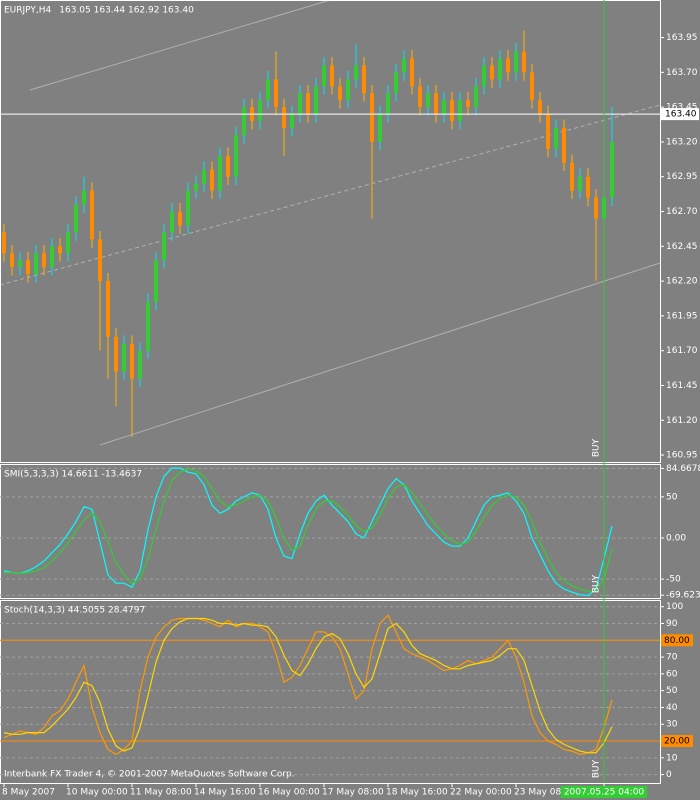  What do you see at coordinates (481, 793) in the screenshot?
I see `x-tick-label: 22 May 00:00` at bounding box center [481, 793].